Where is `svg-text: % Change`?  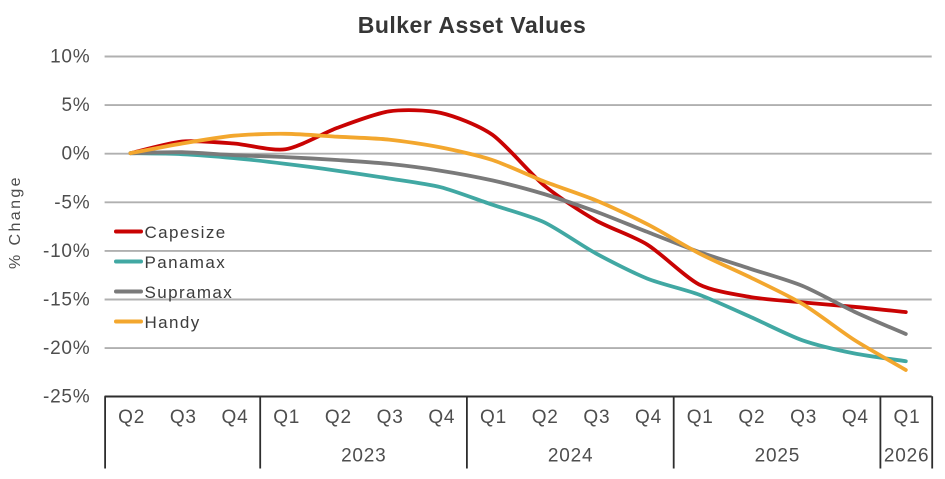
svg-text: % Change is located at coordinates (15, 222).